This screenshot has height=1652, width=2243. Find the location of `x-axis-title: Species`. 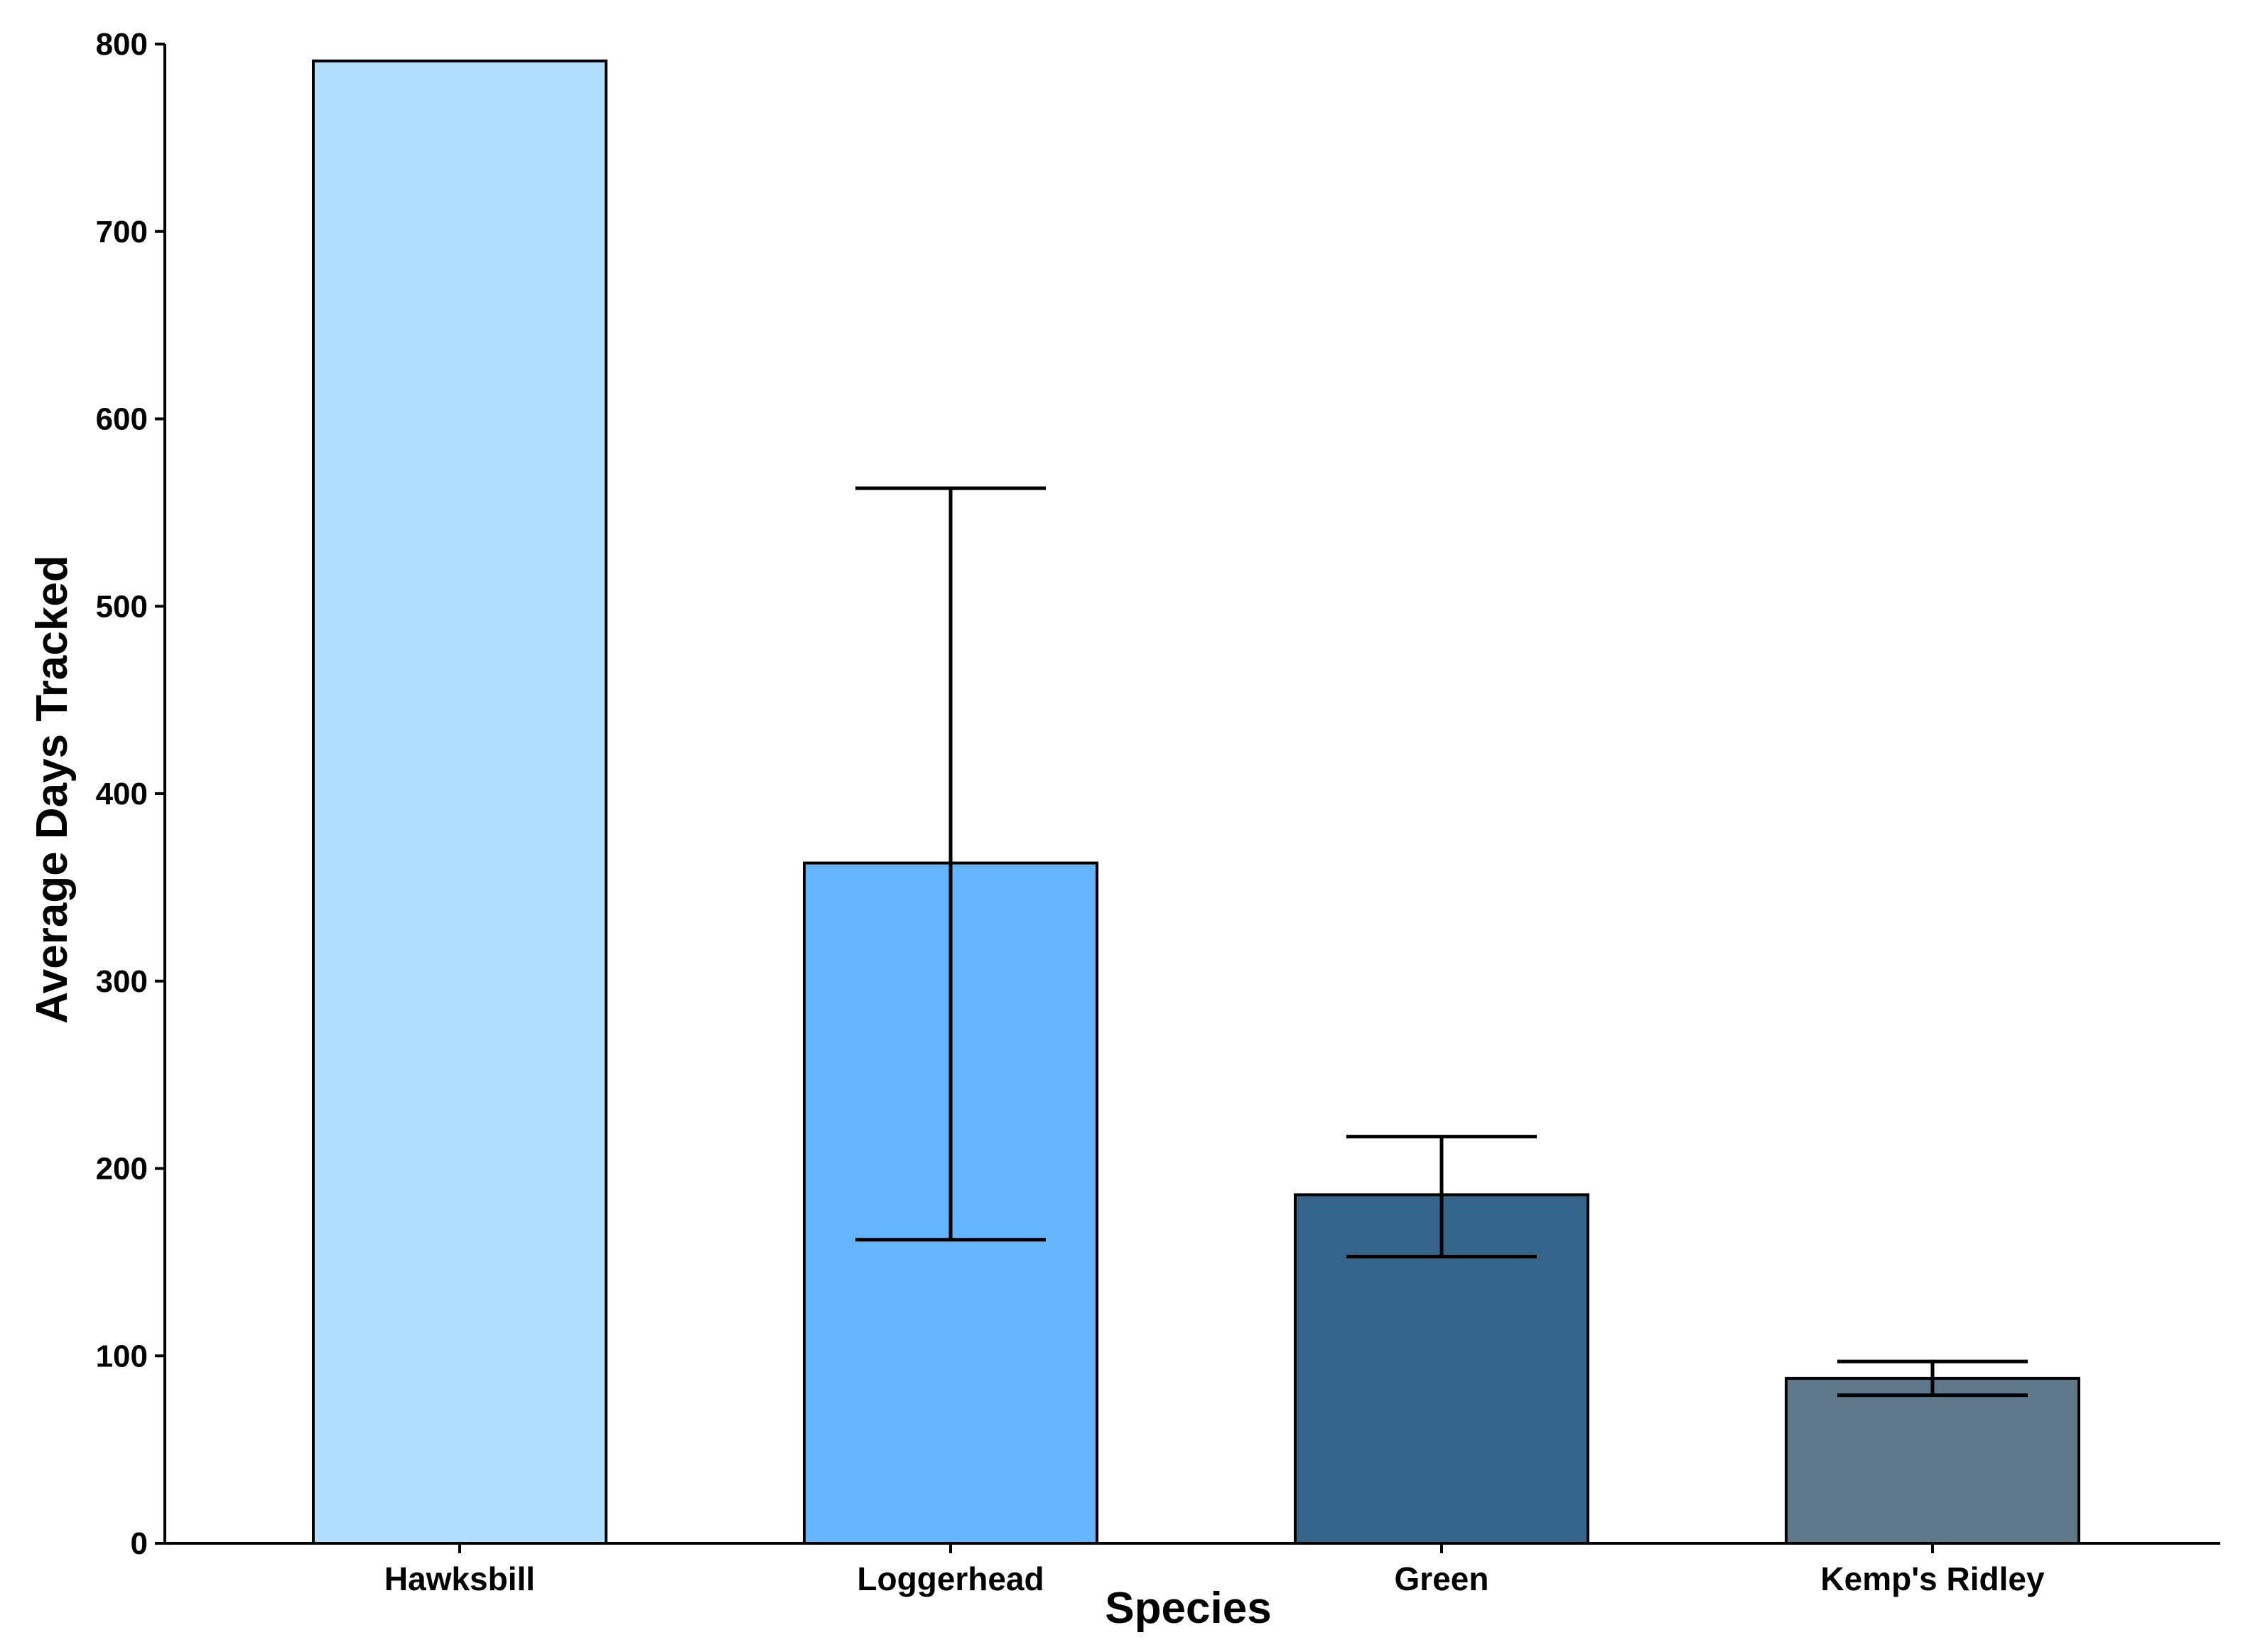

x-axis-title: Species is located at coordinates (1188, 1609).